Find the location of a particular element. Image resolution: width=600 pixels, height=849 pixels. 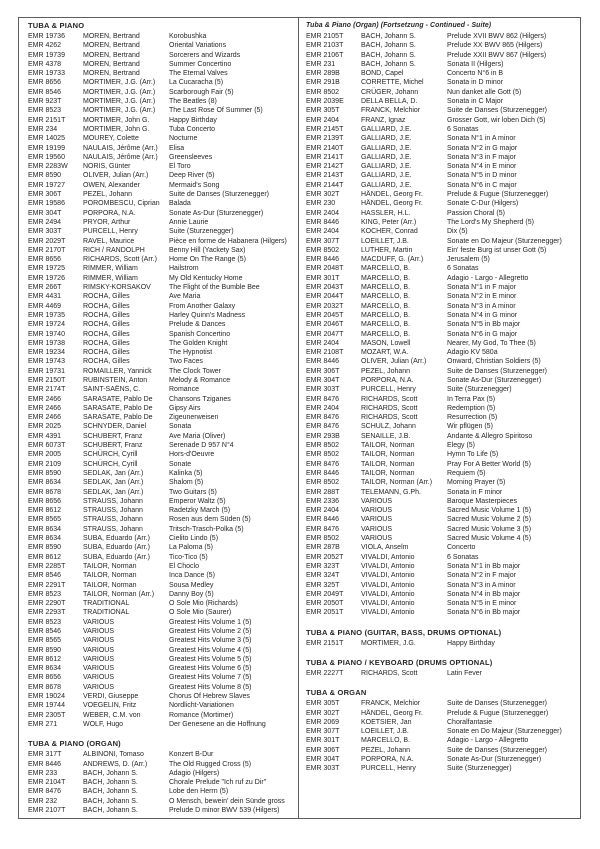

catalog-number: EMR 4391 is located at coordinates (45, 436).